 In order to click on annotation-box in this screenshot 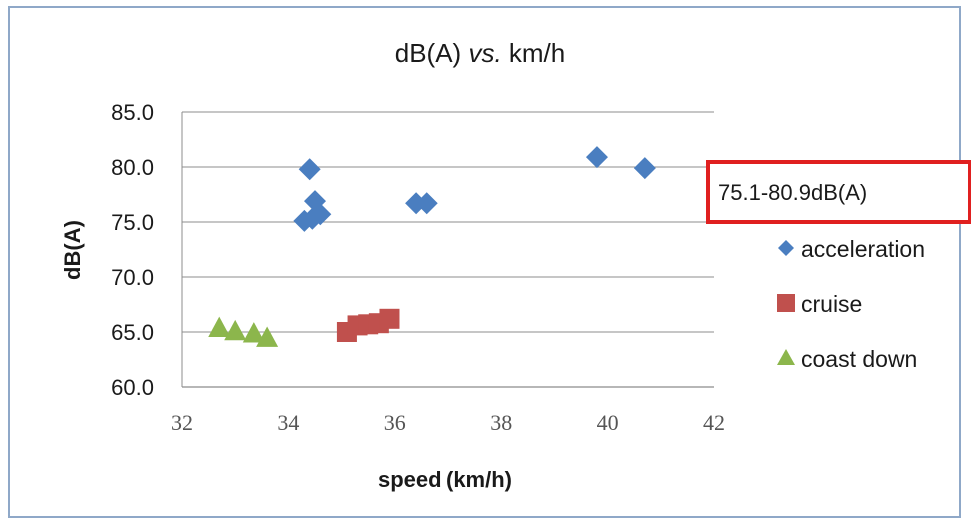, I will do `click(838, 192)`.